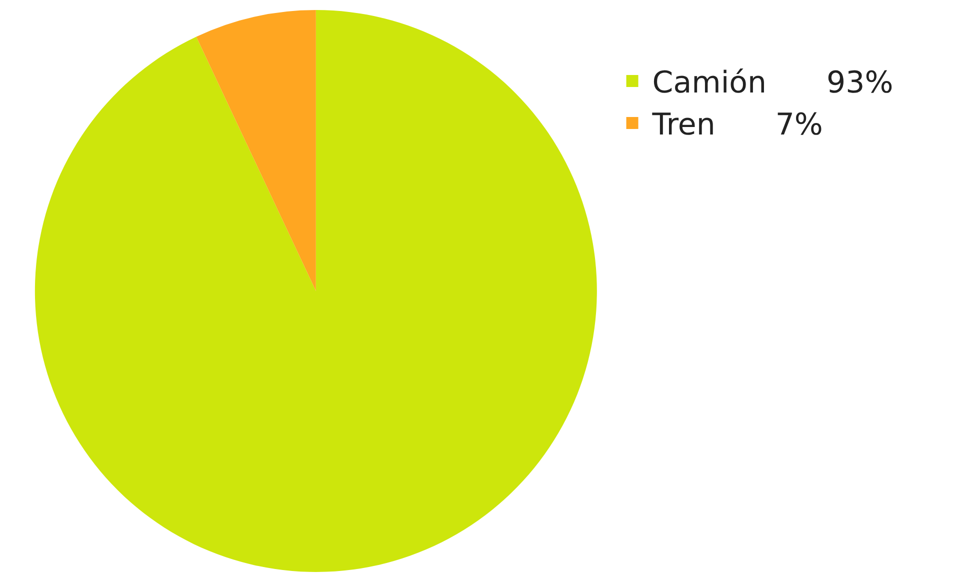 The height and width of the screenshot is (582, 976). What do you see at coordinates (737, 125) in the screenshot?
I see `legend-label: Tren 7%` at bounding box center [737, 125].